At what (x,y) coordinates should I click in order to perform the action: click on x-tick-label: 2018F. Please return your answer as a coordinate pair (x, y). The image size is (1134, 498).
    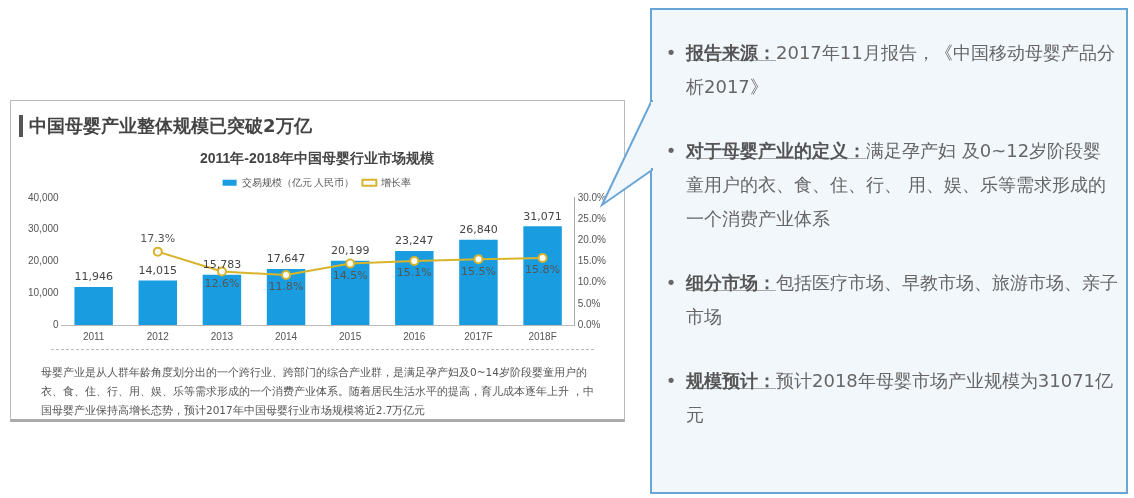
    Looking at the image, I should click on (542, 336).